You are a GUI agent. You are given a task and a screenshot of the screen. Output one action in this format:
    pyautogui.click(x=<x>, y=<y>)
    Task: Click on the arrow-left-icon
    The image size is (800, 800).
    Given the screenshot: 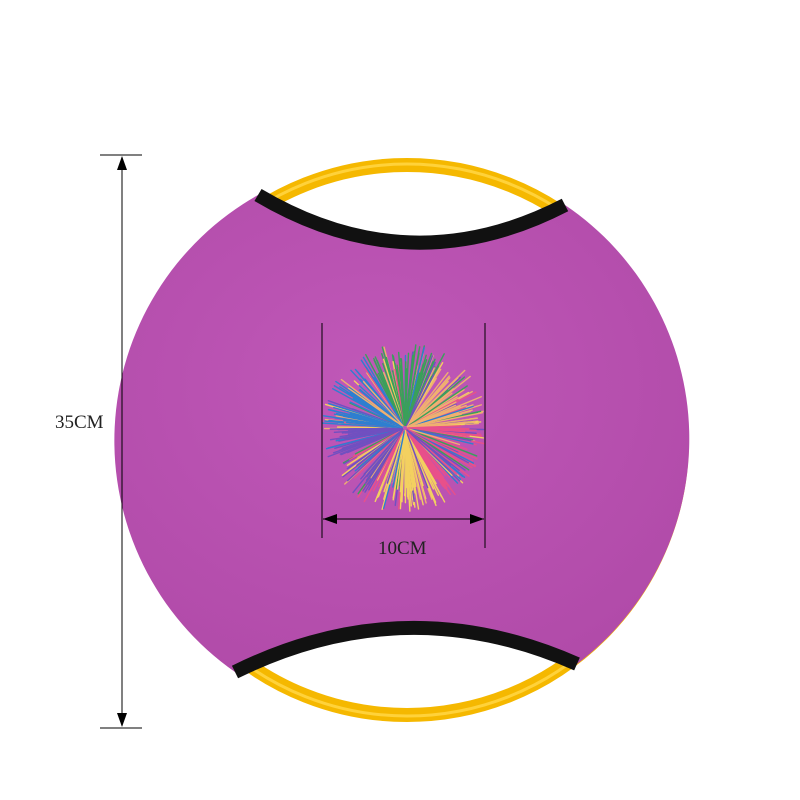 What is the action you would take?
    pyautogui.click(x=330, y=519)
    